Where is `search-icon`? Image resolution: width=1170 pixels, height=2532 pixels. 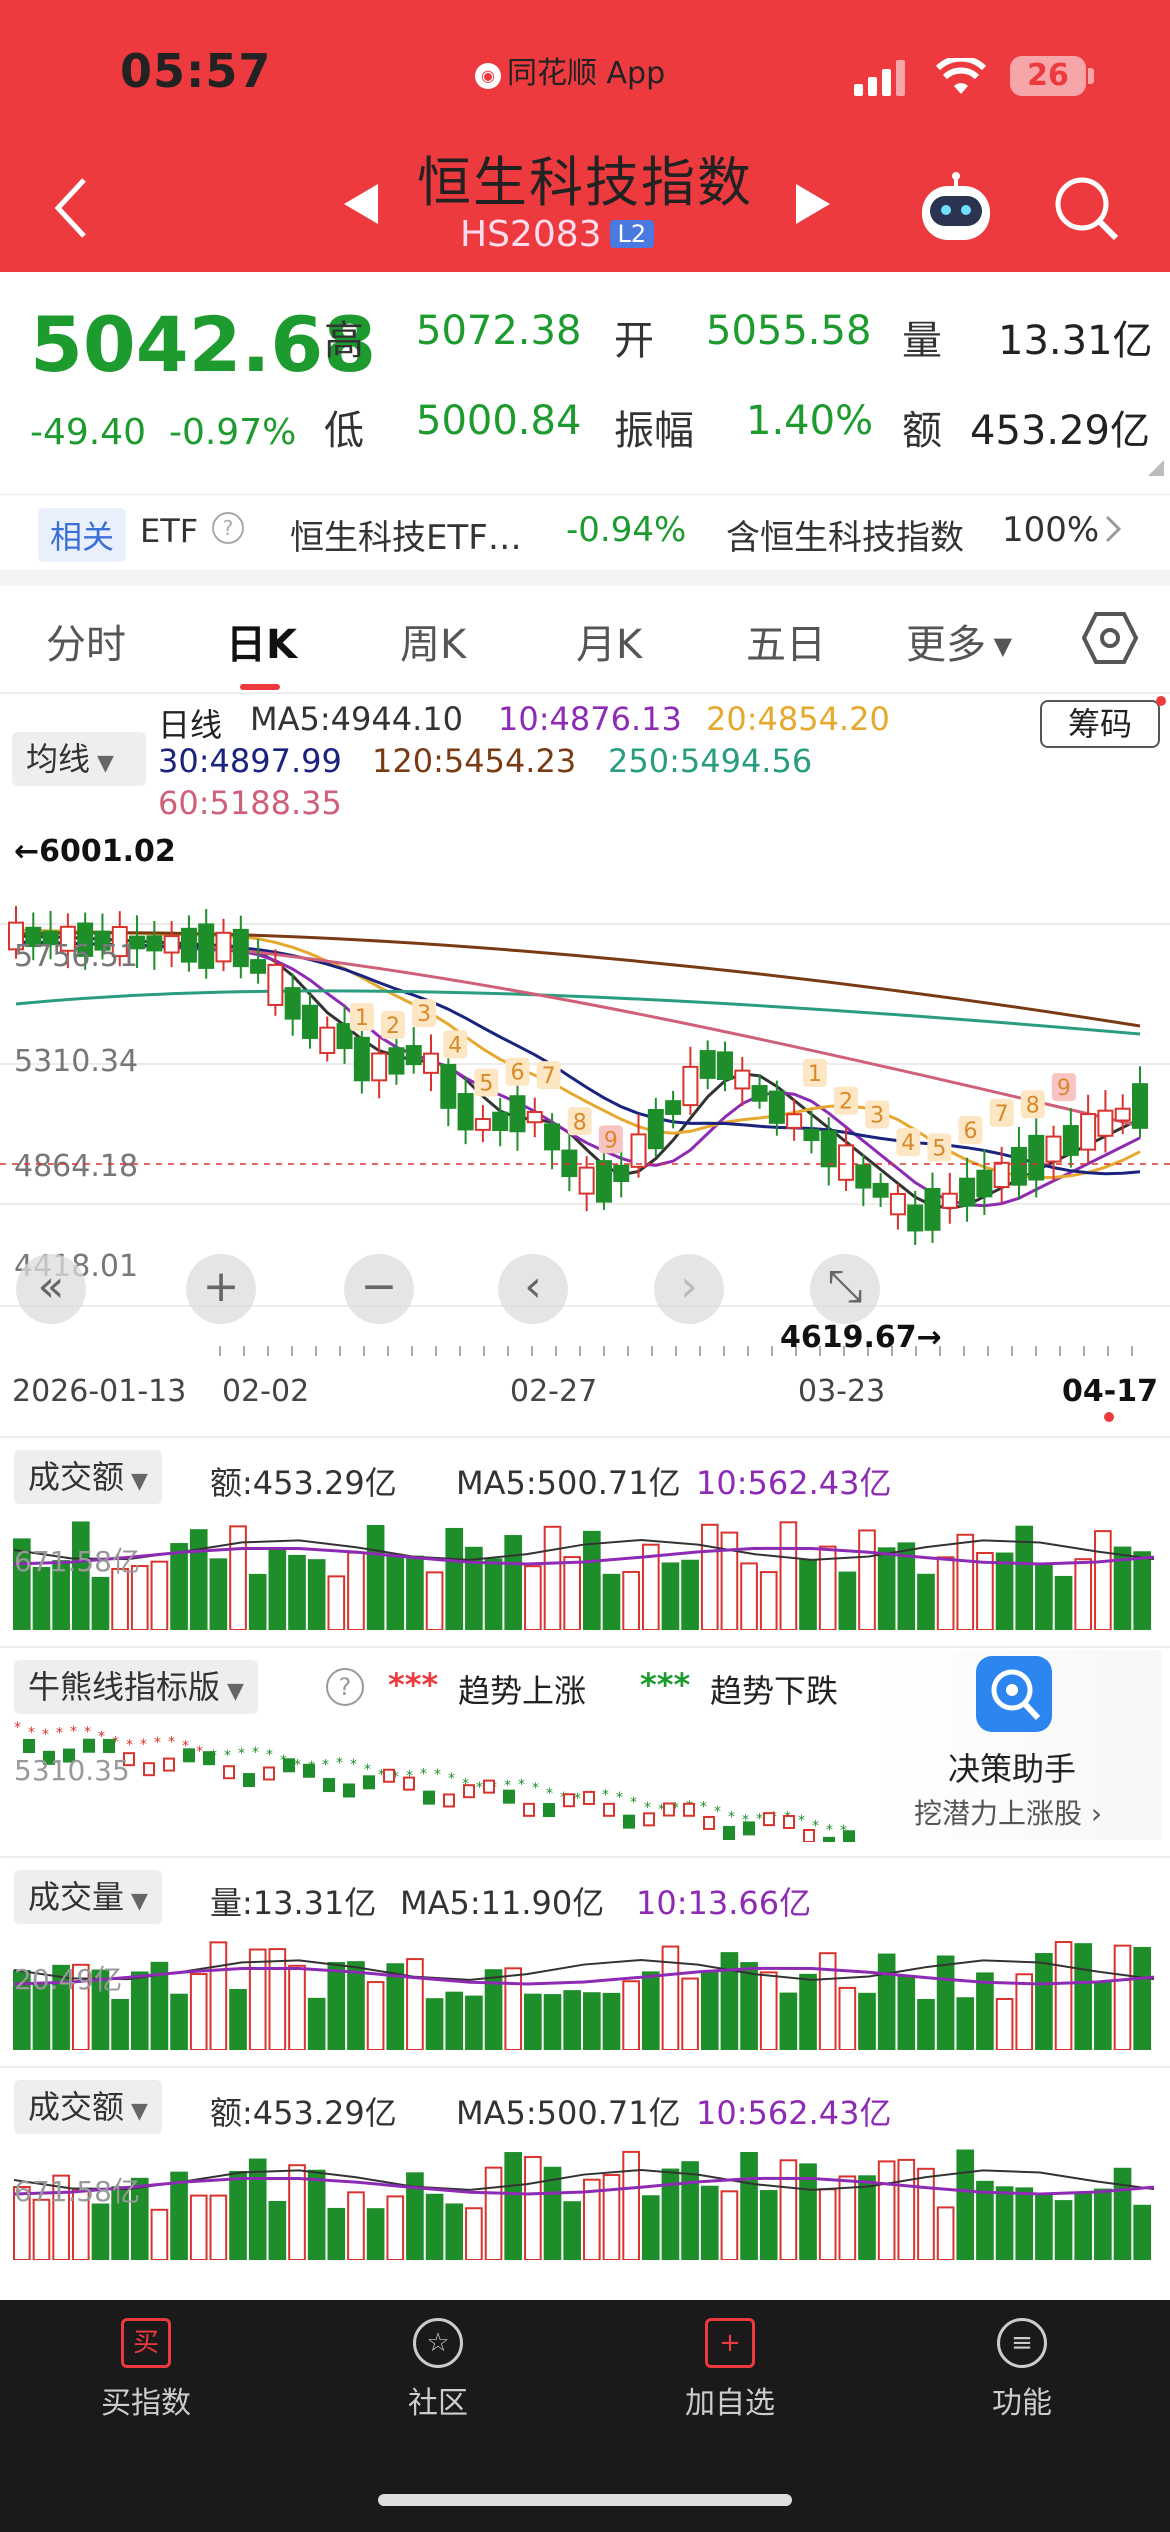
search-icon is located at coordinates (1086, 208).